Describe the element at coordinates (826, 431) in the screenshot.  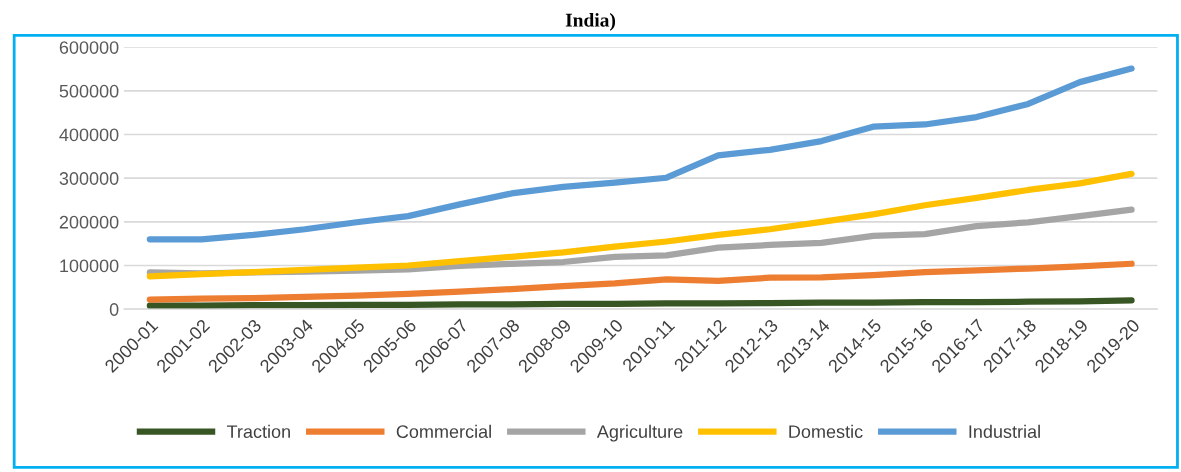
I see `legend-label: Domestic` at that location.